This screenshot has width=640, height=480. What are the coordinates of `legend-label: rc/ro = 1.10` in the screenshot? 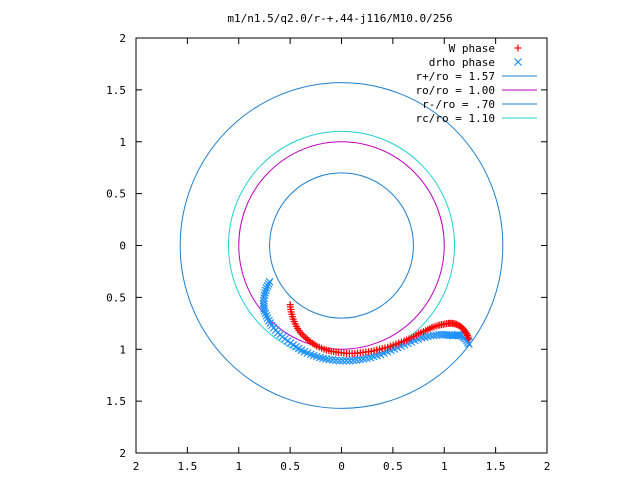 It's located at (455, 118).